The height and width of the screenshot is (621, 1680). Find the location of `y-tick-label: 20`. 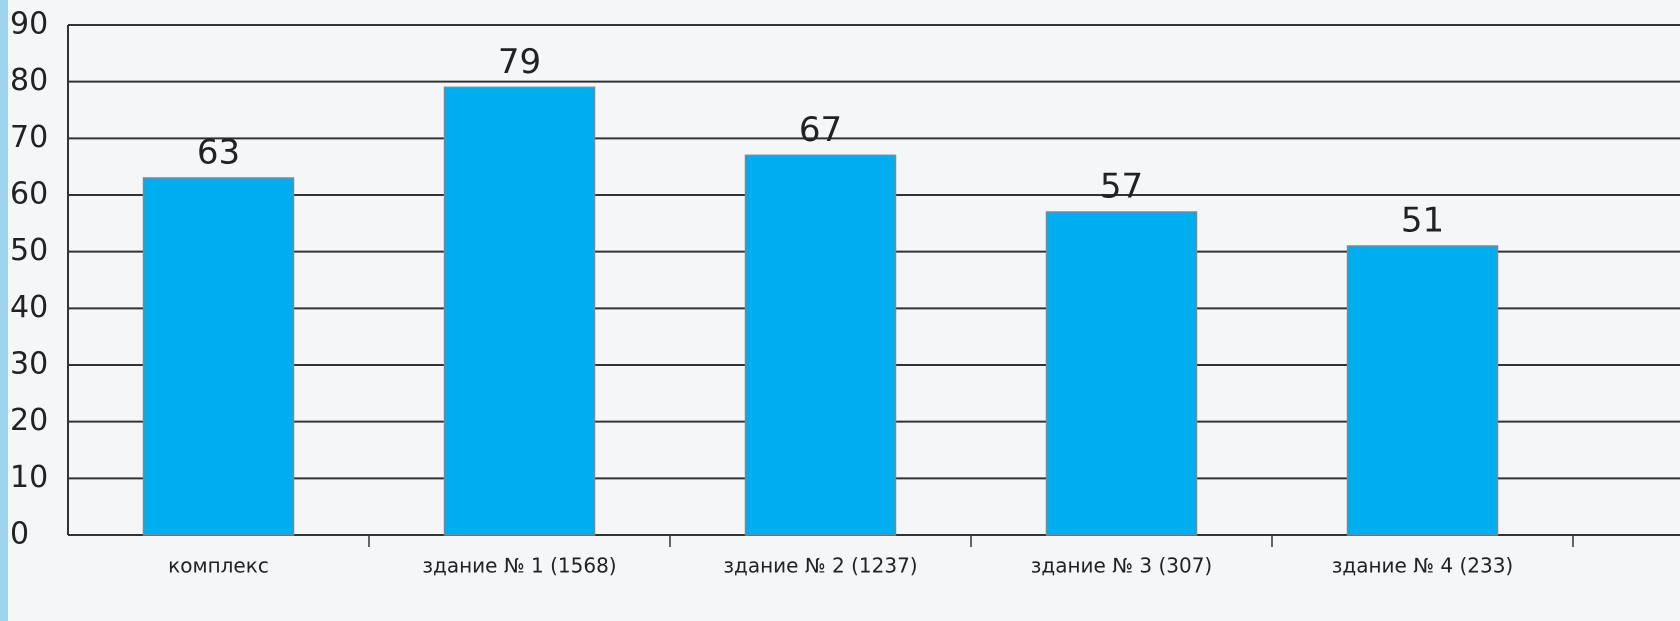

y-tick-label: 20 is located at coordinates (29, 420).